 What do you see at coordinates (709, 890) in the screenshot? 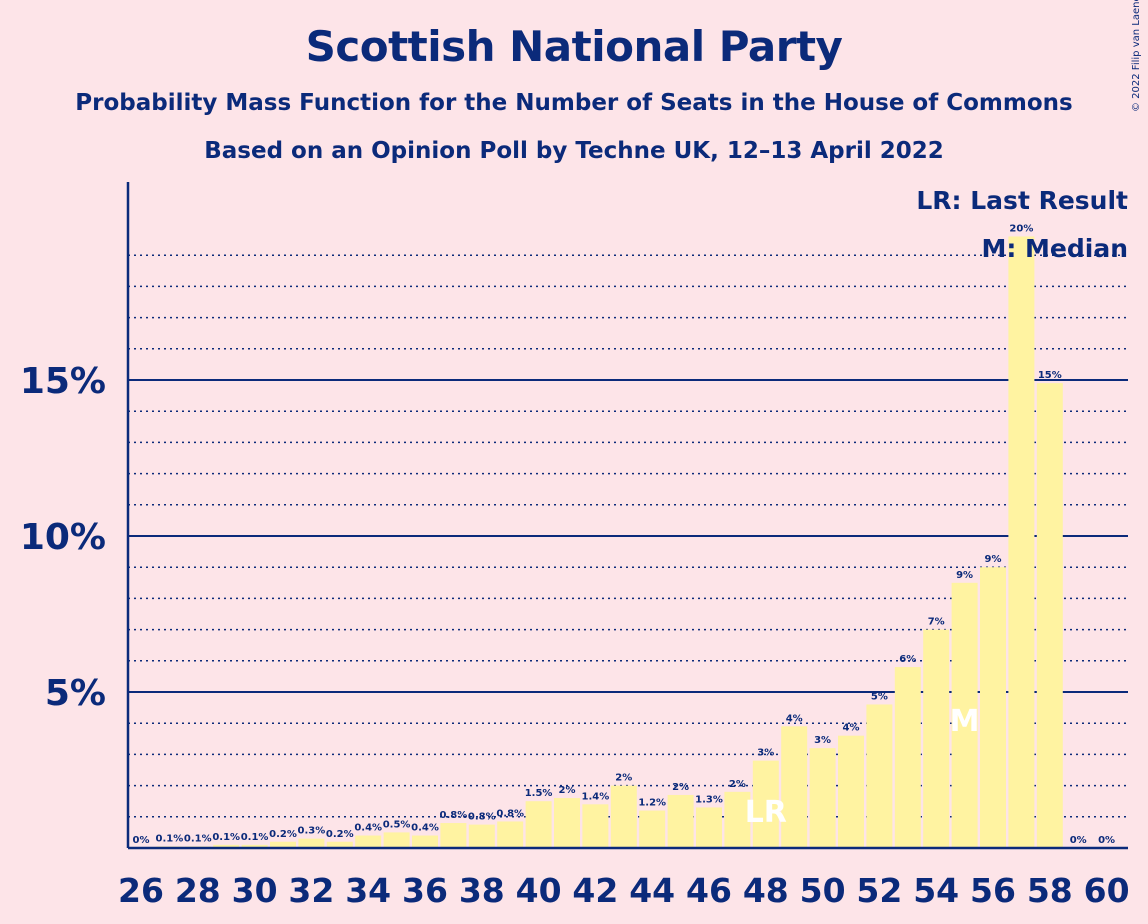
I see `x-tick-label: 46` at bounding box center [709, 890].